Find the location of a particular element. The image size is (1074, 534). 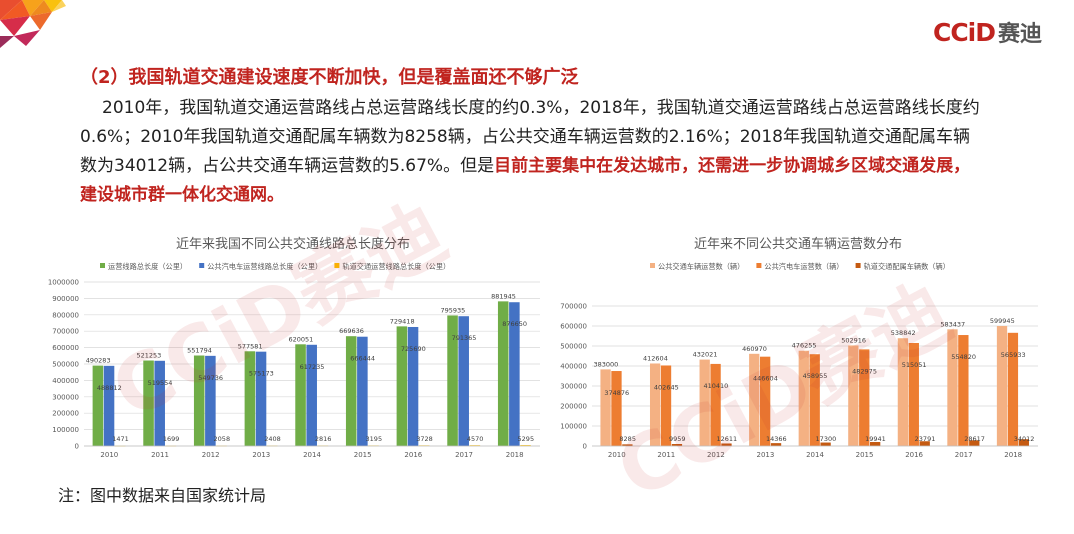

data-label-1-5: 482975 is located at coordinates (864, 371).